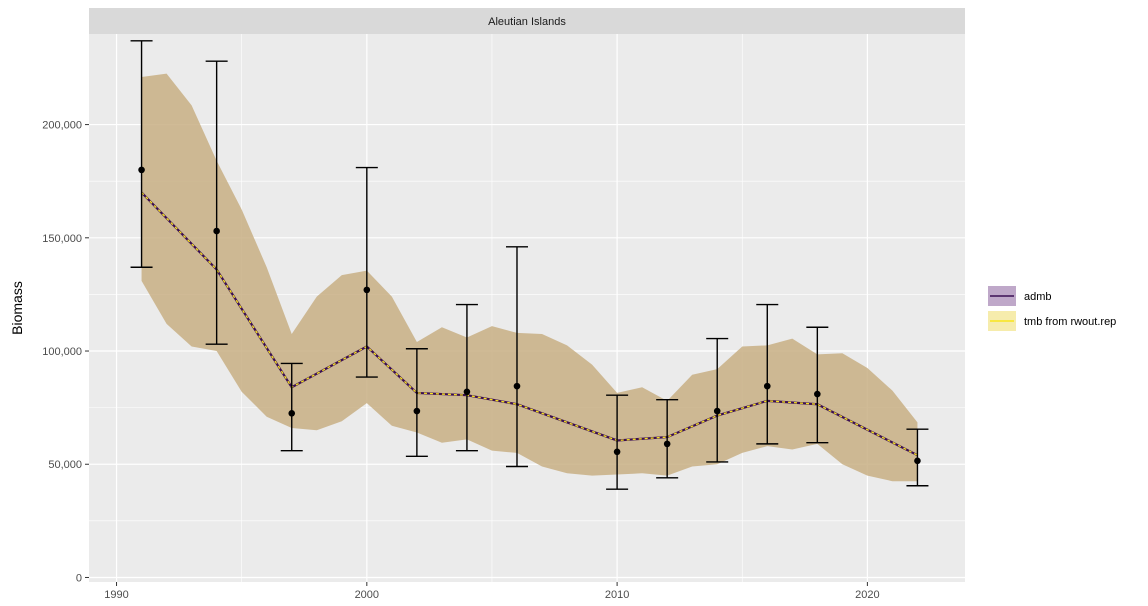 This screenshot has width=1148, height=606. Describe the element at coordinates (1070, 322) in the screenshot. I see `legend-label-tmb: tmb from rwout.rep` at that location.